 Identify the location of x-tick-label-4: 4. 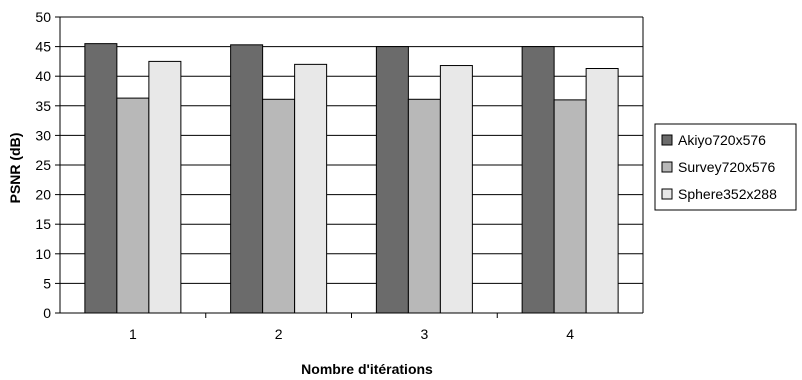
(570, 334).